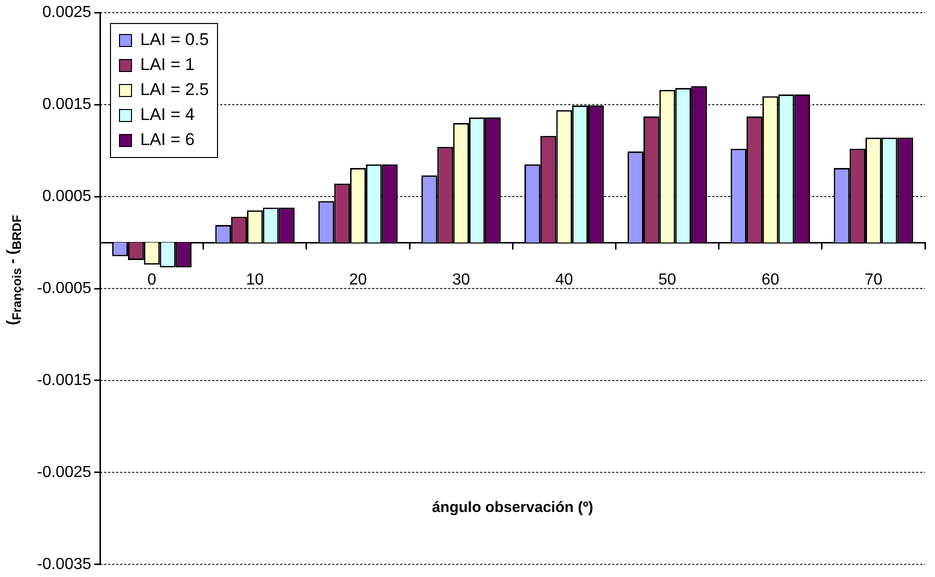 The height and width of the screenshot is (577, 935). Describe the element at coordinates (564, 280) in the screenshot. I see `x-tick-label: 40` at that location.